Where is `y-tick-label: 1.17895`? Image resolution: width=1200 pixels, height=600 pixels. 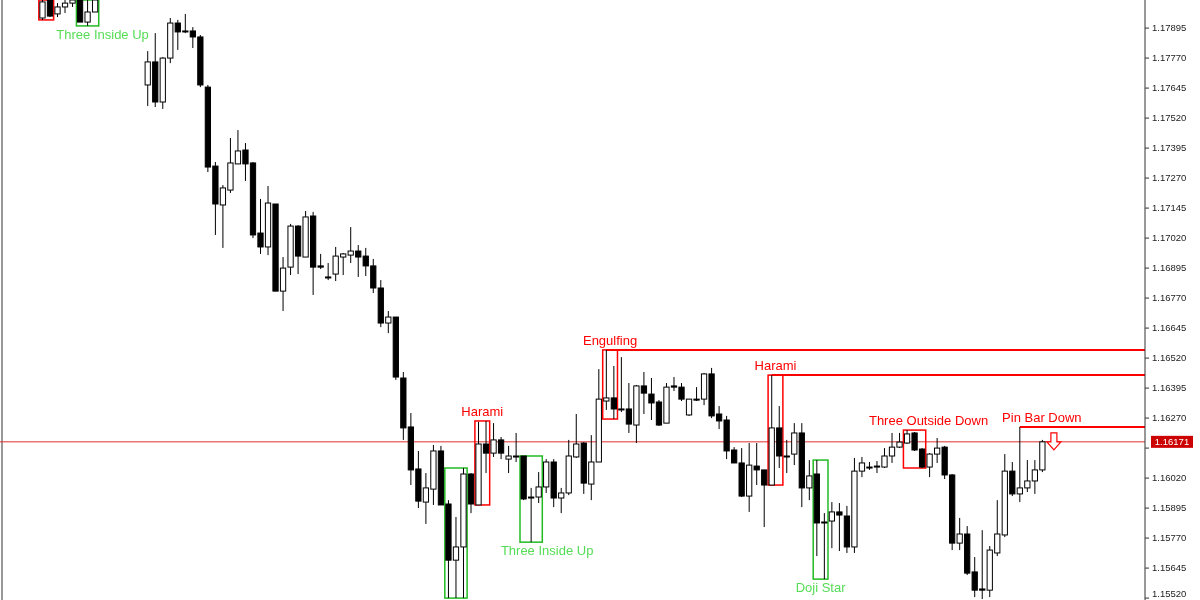
y-tick-label: 1.17895 is located at coordinates (1169, 28).